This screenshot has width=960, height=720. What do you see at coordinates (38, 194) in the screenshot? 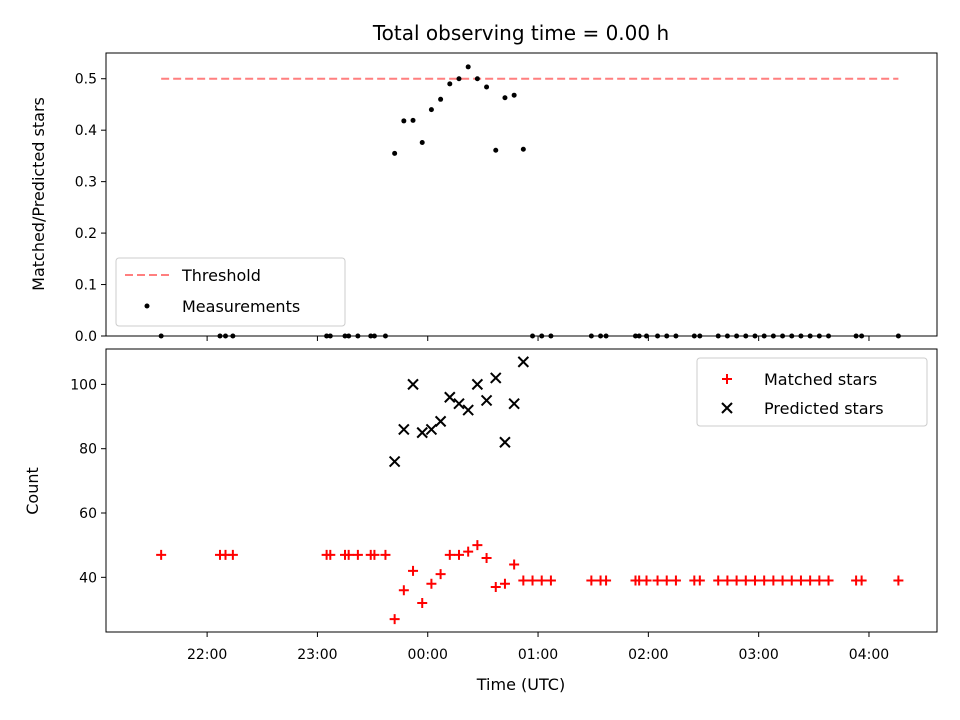
I see `ratio-y-axis-label: Matched/Predicted stars` at bounding box center [38, 194].